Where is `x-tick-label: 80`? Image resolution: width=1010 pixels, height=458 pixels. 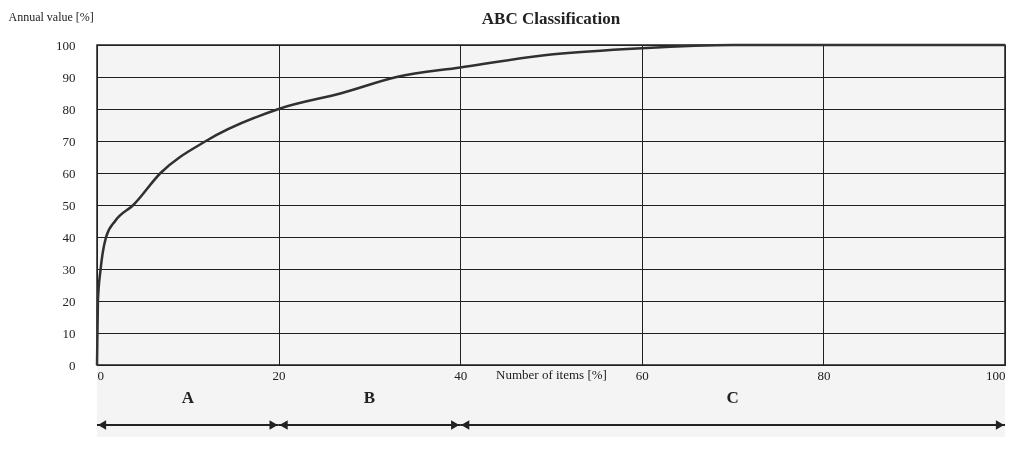
x-tick-label: 80 is located at coordinates (824, 375).